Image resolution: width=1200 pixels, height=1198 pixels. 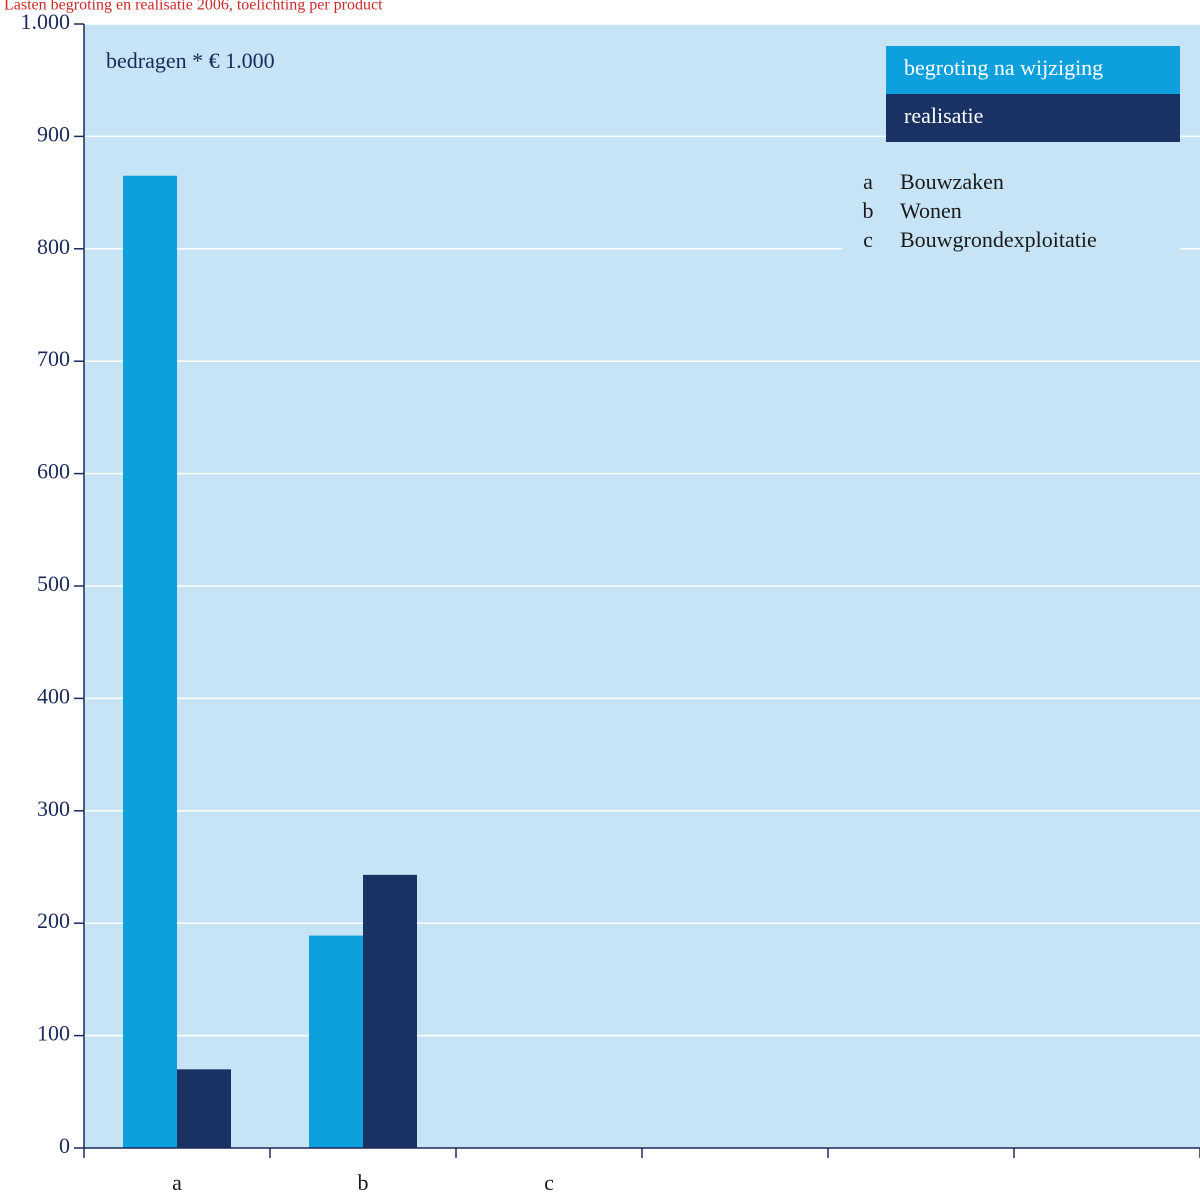 I want to click on key-letter: a, so click(x=868, y=181).